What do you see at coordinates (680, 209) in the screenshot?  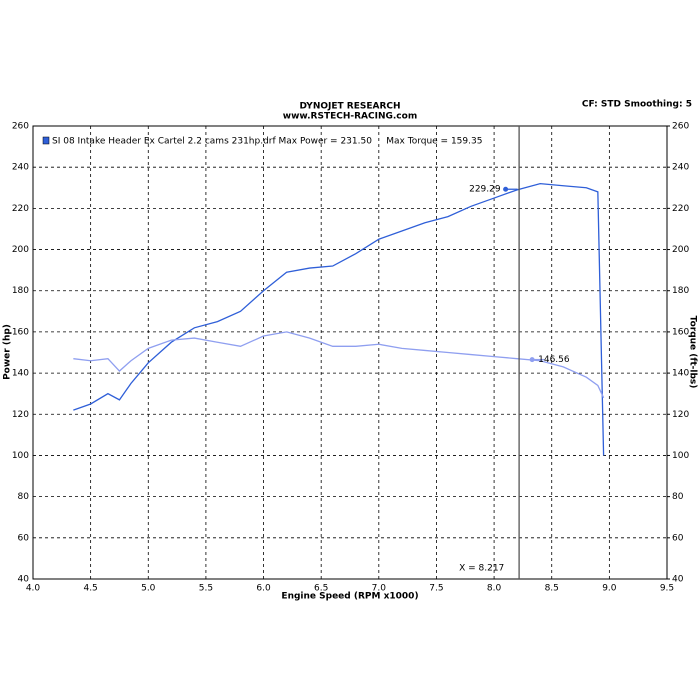 I see `y2-tick-label: 220` at bounding box center [680, 209].